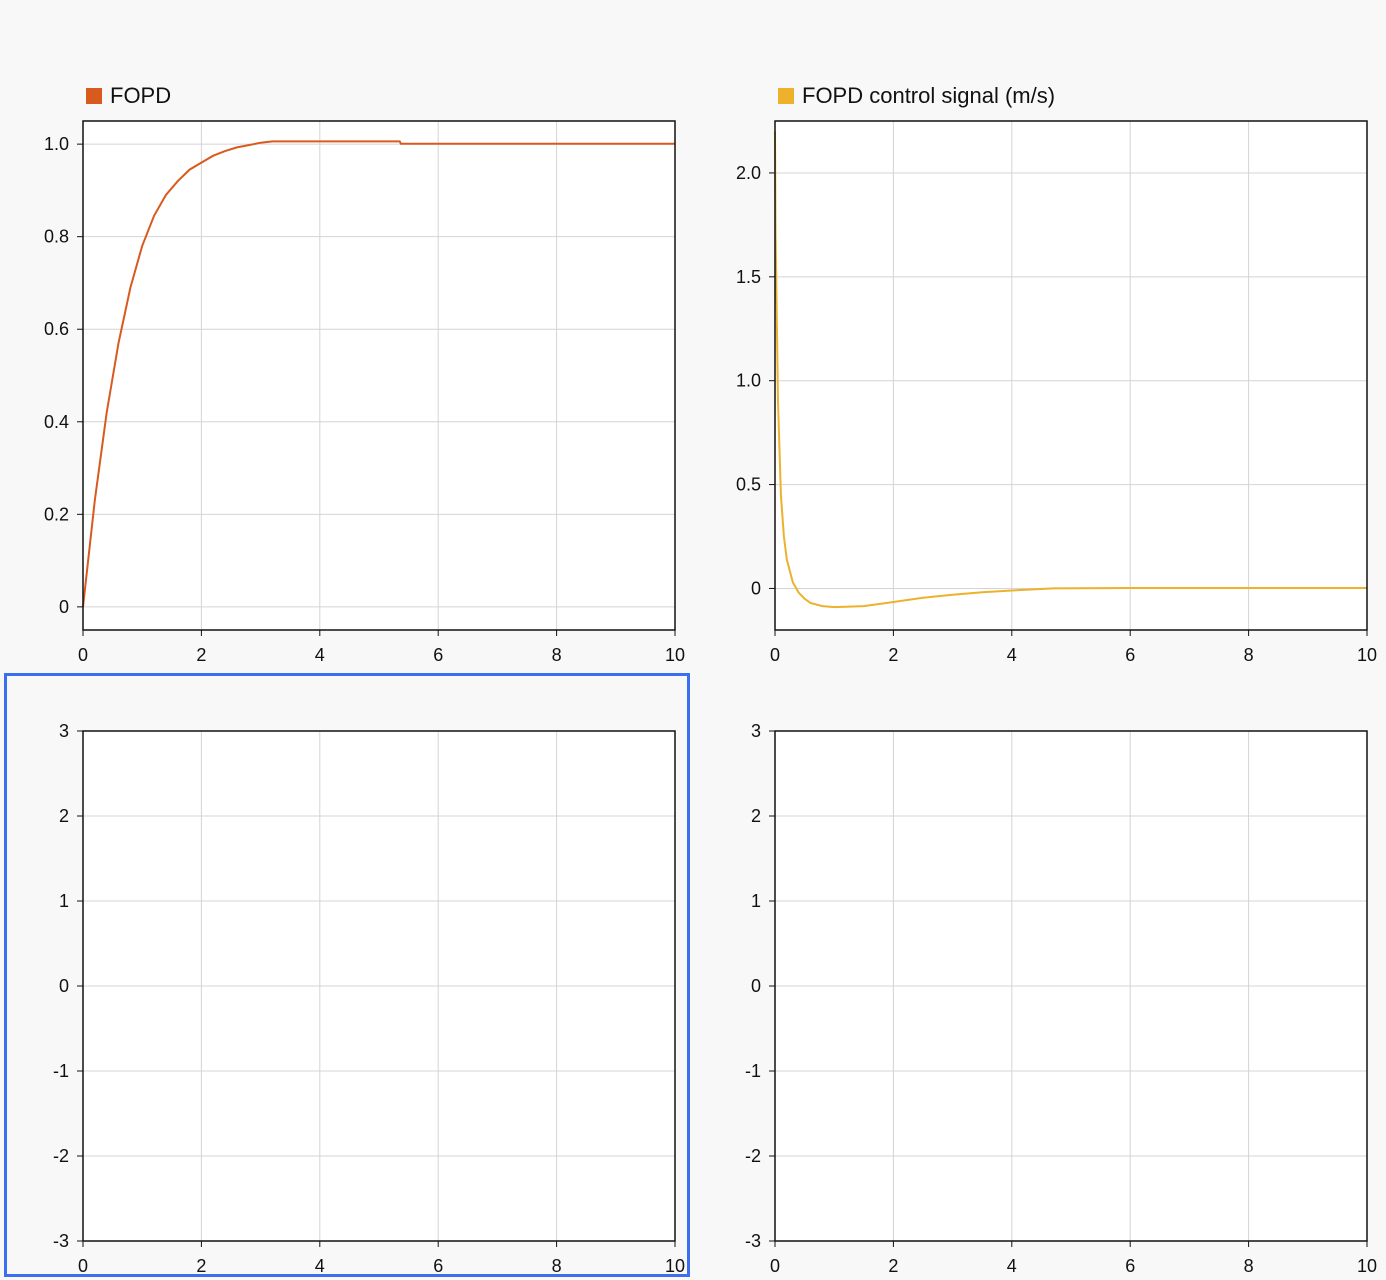 Image resolution: width=1386 pixels, height=1280 pixels. What do you see at coordinates (1249, 1266) in the screenshot?
I see `plot-4-x-tick-label: 8` at bounding box center [1249, 1266].